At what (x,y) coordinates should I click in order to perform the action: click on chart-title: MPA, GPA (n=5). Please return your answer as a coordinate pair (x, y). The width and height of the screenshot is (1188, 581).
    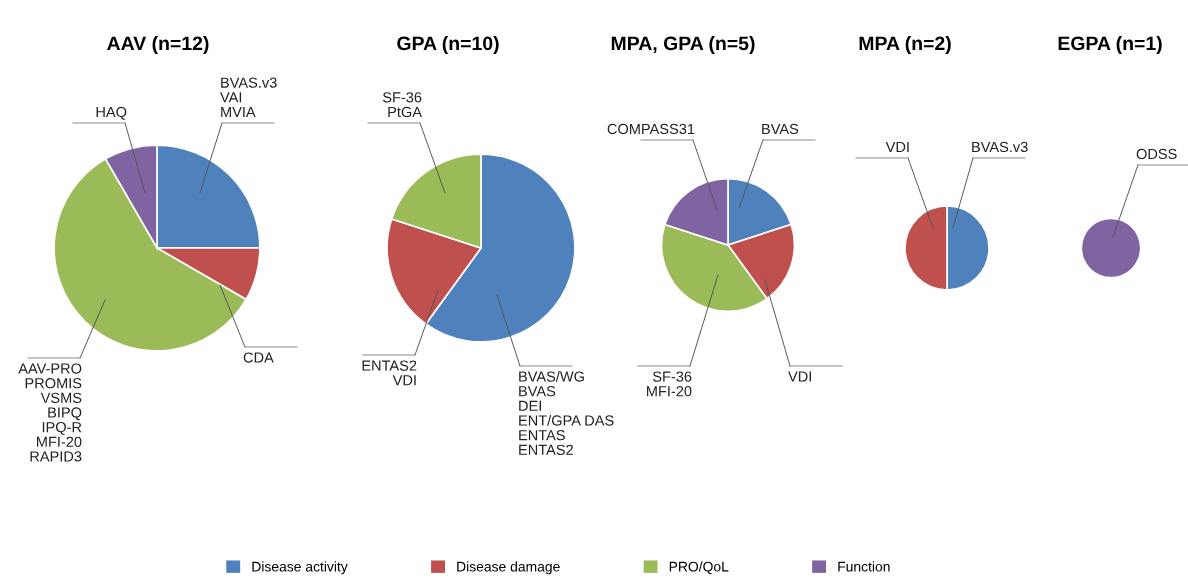
    Looking at the image, I should click on (683, 45).